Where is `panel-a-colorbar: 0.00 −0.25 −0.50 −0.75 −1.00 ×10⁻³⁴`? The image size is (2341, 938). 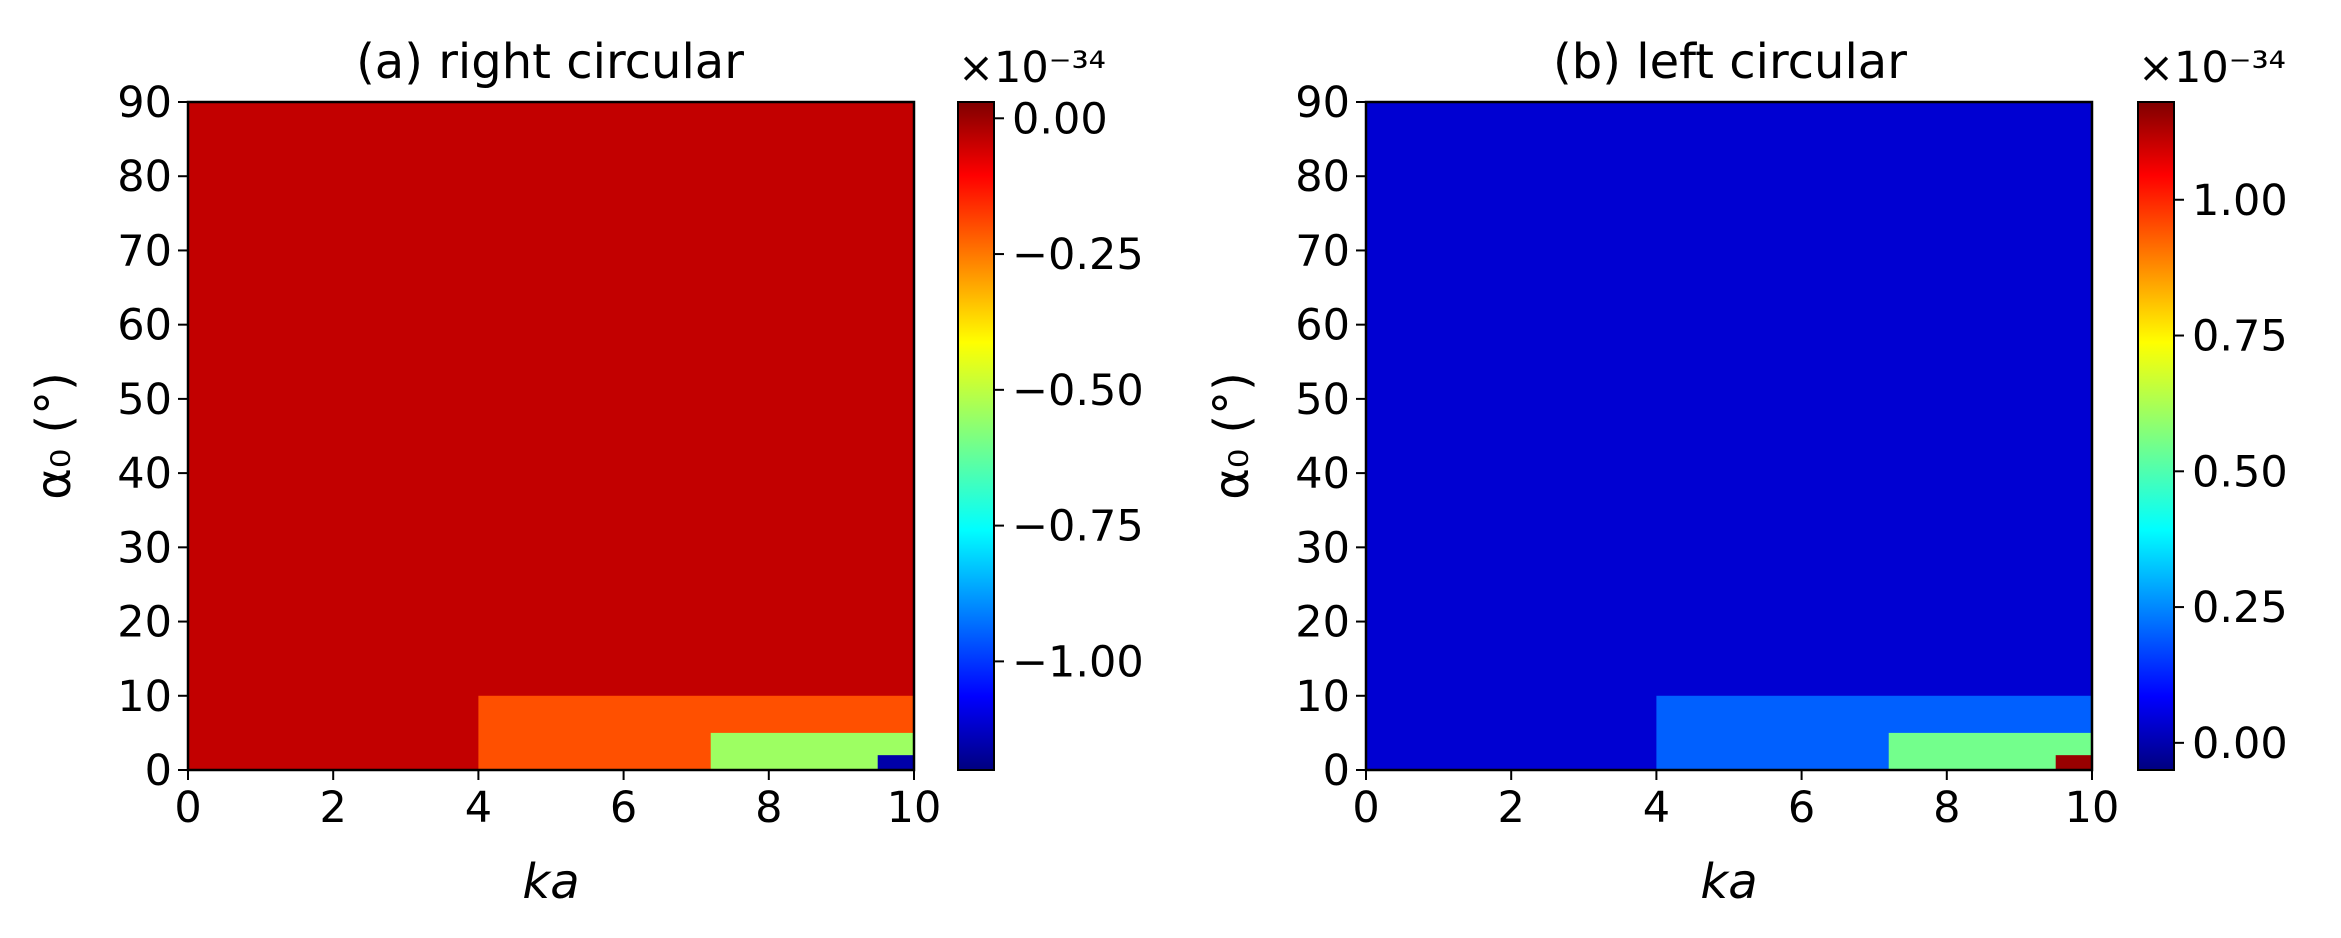
panel-a-colorbar: 0.00 −0.25 −0.50 −0.75 −1.00 ×10⁻³⁴ is located at coordinates (1050, 407).